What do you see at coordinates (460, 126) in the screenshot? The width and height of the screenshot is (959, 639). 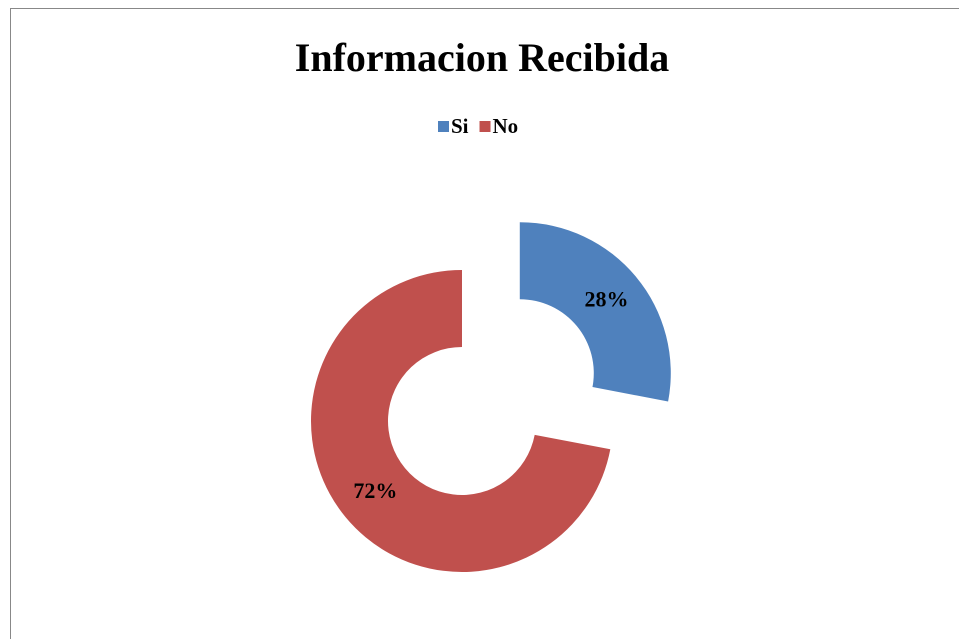 I see `legend-label: Si` at bounding box center [460, 126].